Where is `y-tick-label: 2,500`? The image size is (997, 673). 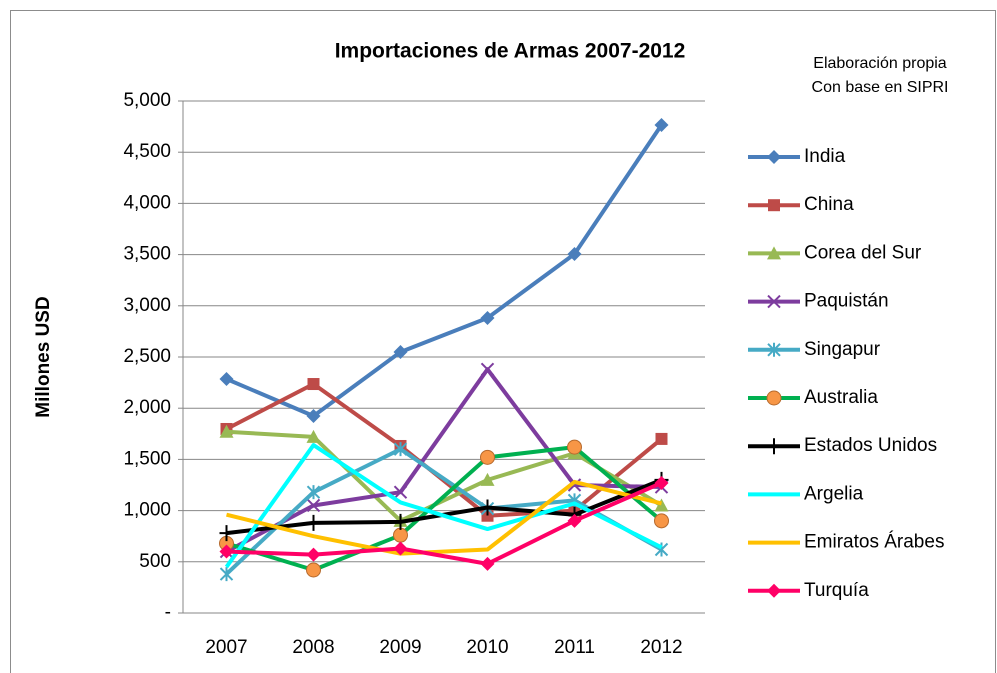
y-tick-label: 2,500 is located at coordinates (147, 356).